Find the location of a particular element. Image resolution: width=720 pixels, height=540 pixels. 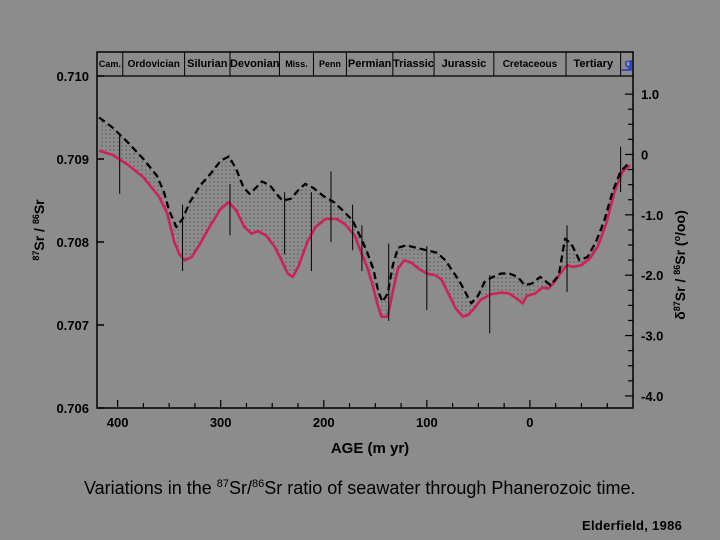

right-y-tick-label: -2.0 is located at coordinates (652, 275).